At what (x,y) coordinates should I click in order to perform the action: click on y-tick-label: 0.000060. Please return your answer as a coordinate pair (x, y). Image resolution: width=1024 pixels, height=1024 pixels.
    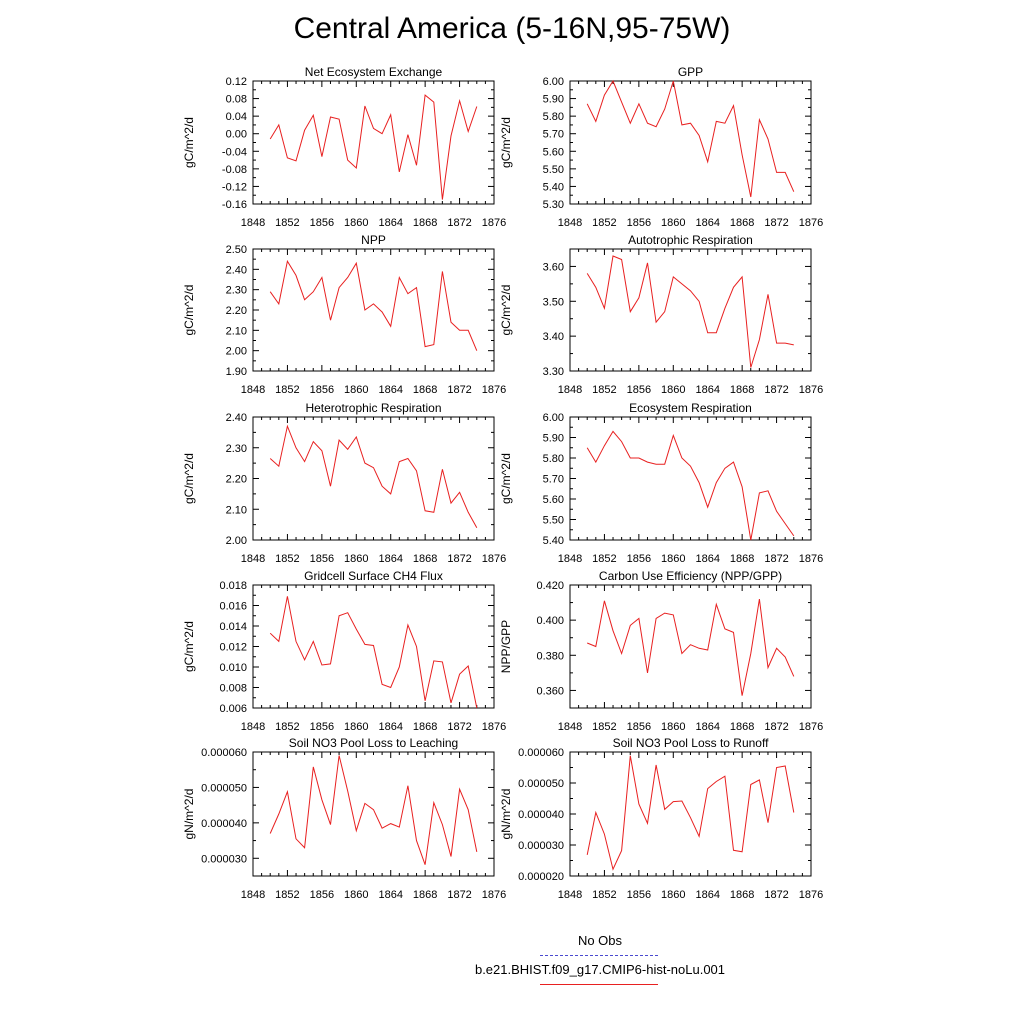
    Looking at the image, I should click on (541, 753).